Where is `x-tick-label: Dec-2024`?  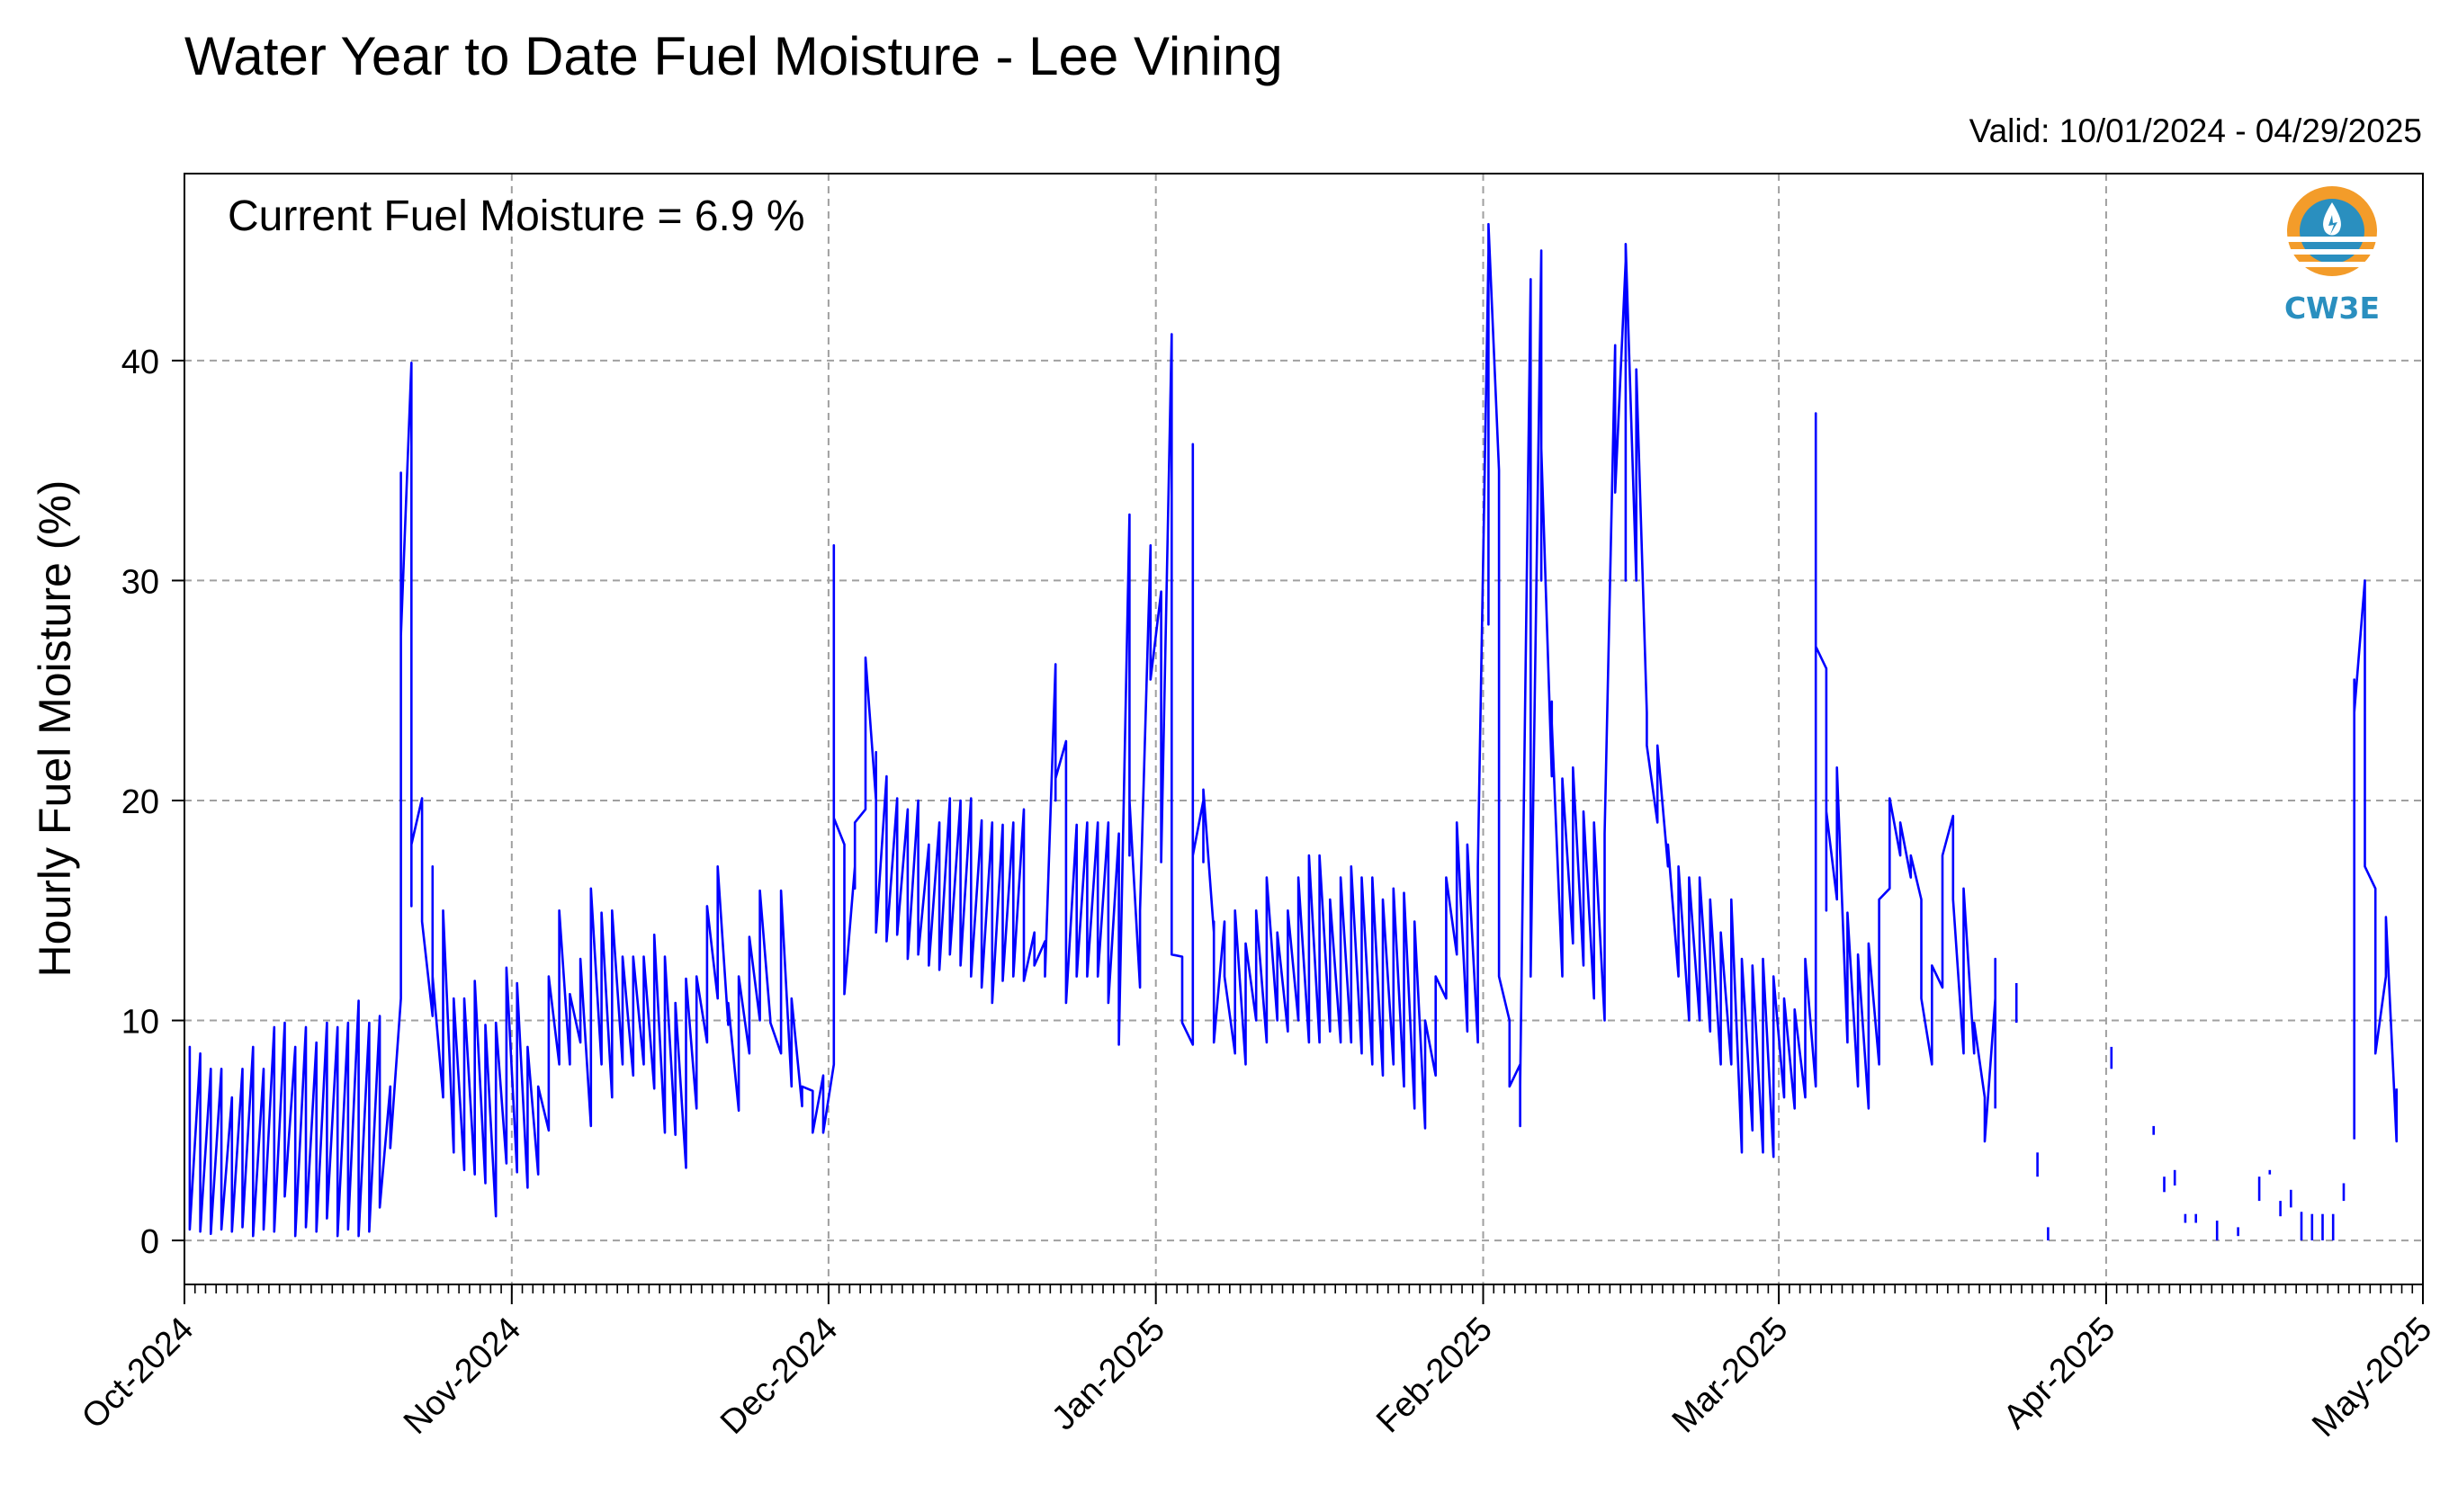
x-tick-label: Dec-2024 is located at coordinates (779, 1376).